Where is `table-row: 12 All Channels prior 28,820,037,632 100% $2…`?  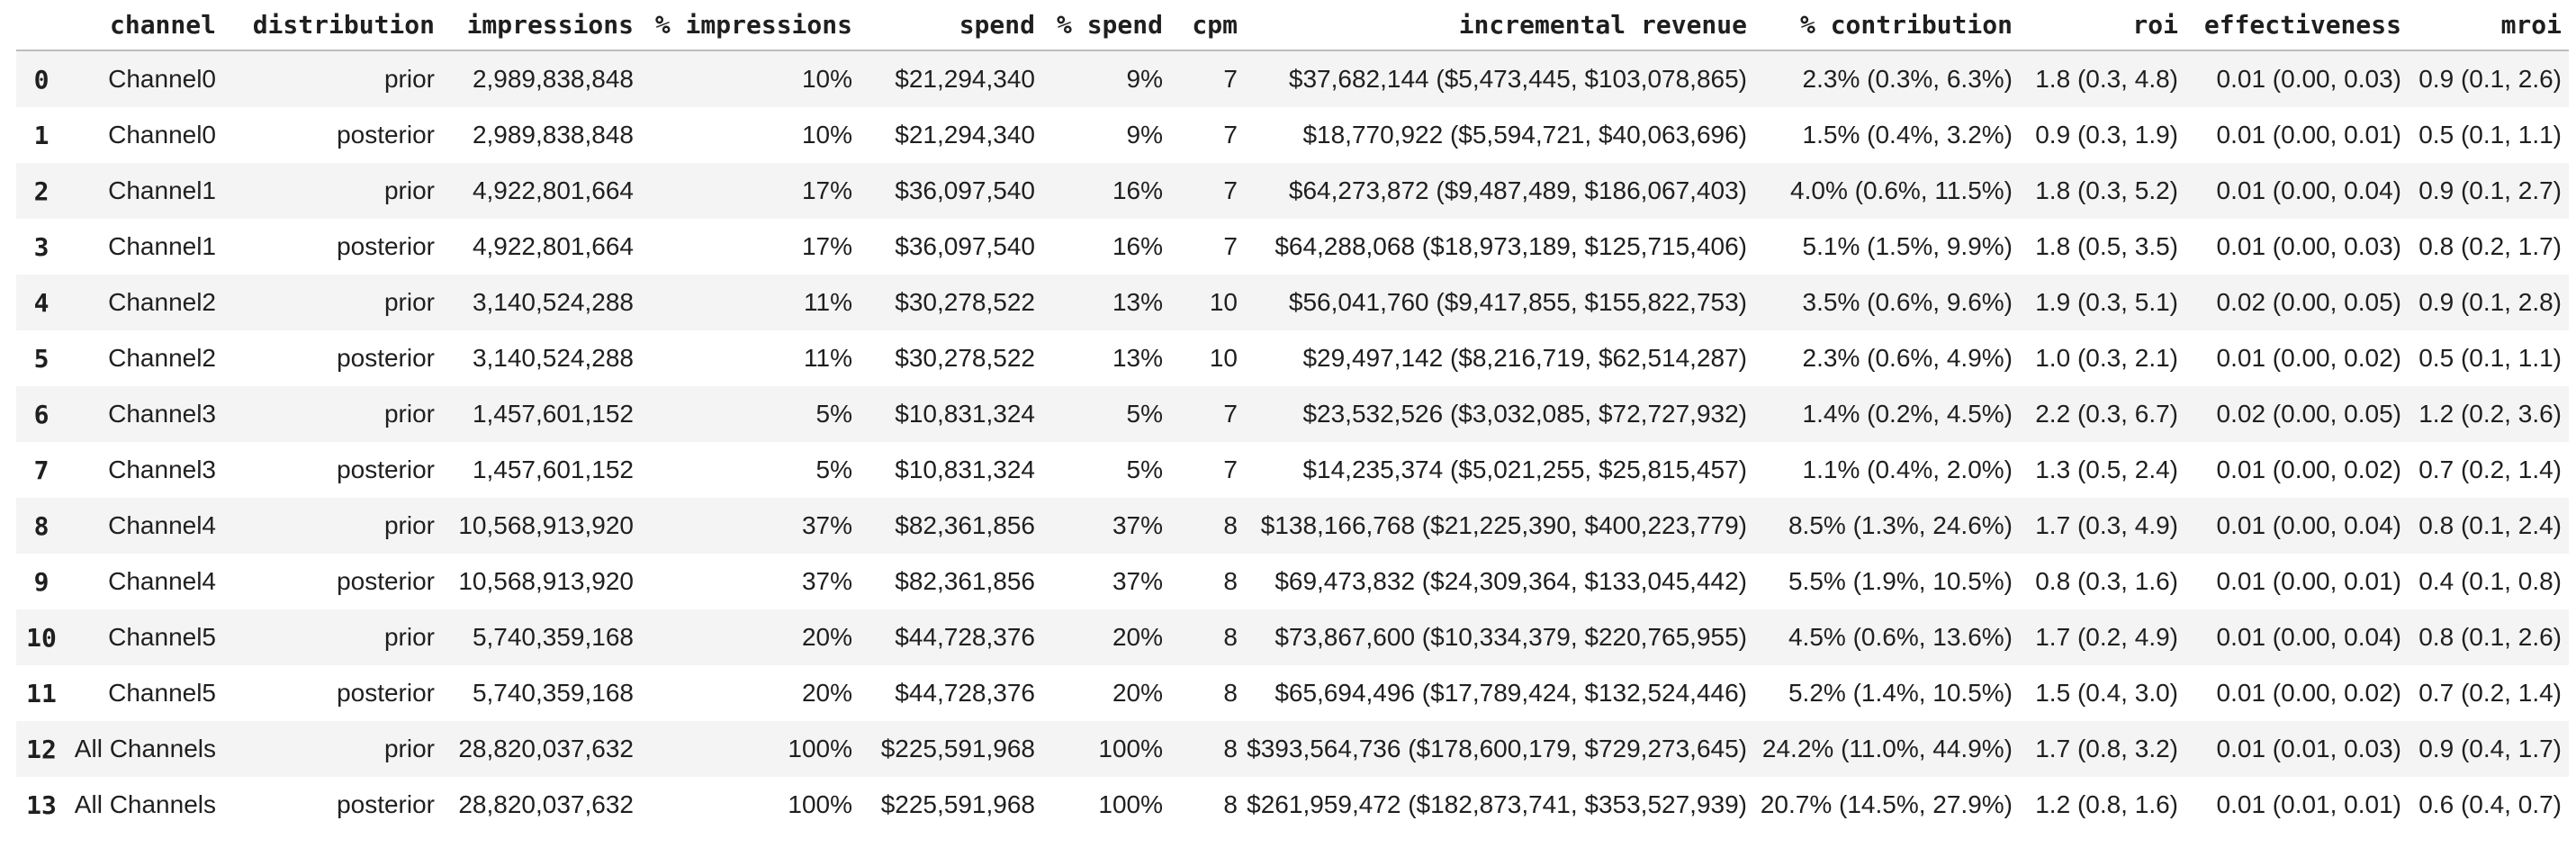 table-row: 12 All Channels prior 28,820,037,632 100% $2… is located at coordinates (1292, 749).